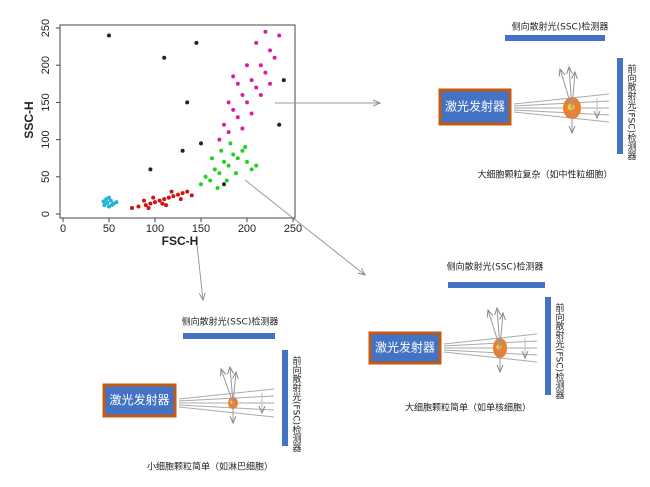 This screenshot has height=487, width=650. I want to click on y-tick-label: 100, so click(46, 139).